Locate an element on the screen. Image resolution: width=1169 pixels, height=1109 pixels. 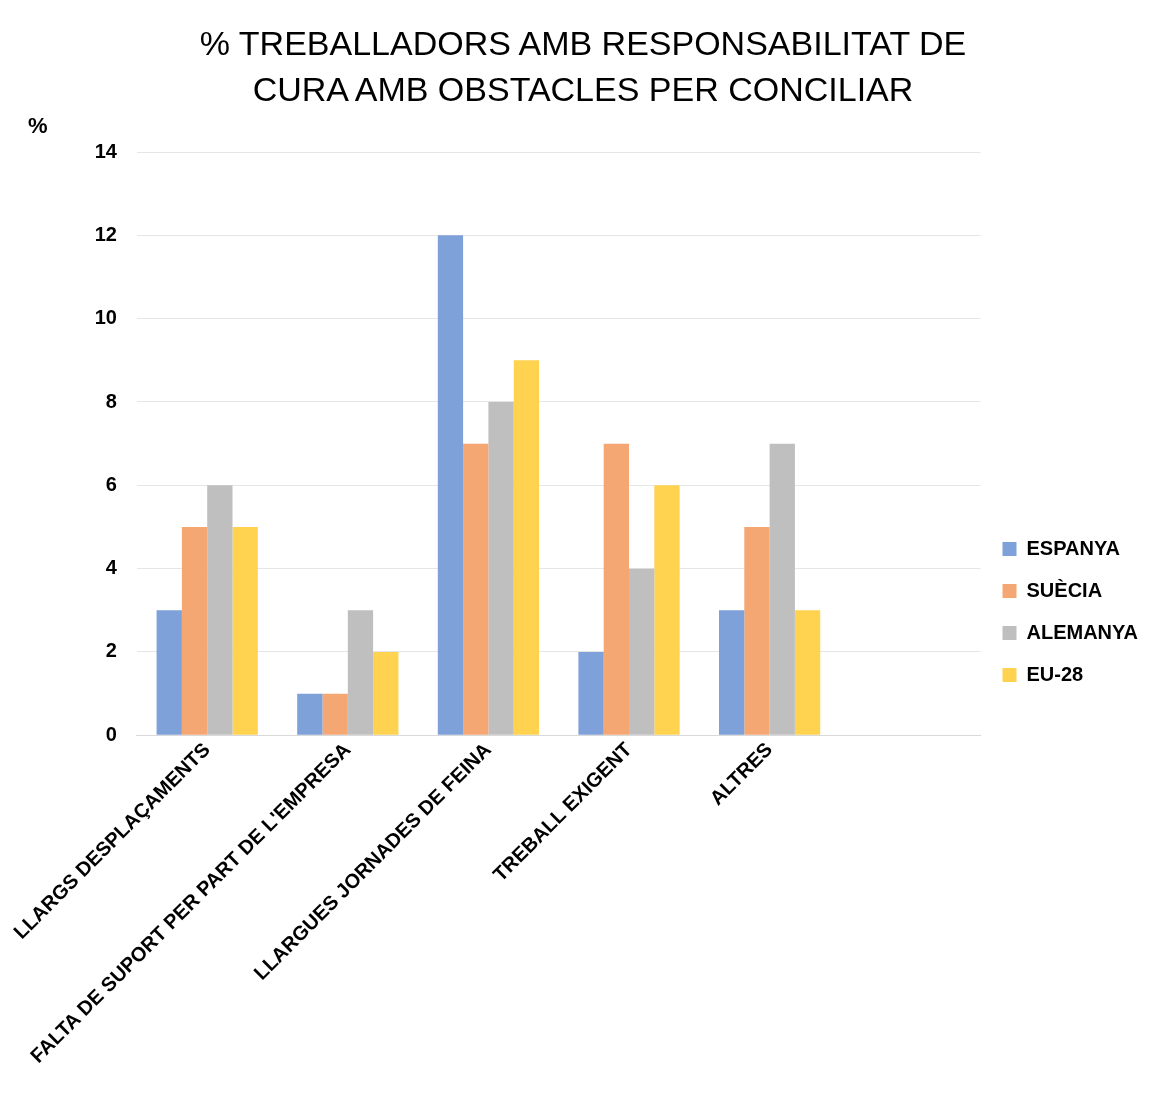
legend-label: ESPANYA is located at coordinates (1073, 547).